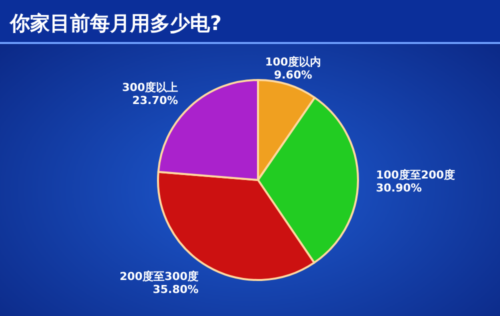 This screenshot has width=500, height=316. What do you see at coordinates (415, 175) in the screenshot?
I see `slice-label: 100度至200度` at bounding box center [415, 175].